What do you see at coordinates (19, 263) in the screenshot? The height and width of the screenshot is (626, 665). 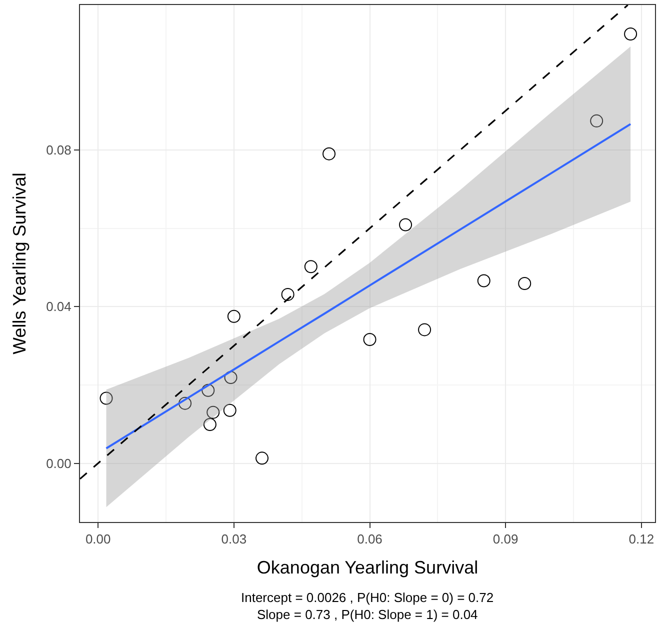 I see `y-axis-title: Wells Yearling Survival` at bounding box center [19, 263].